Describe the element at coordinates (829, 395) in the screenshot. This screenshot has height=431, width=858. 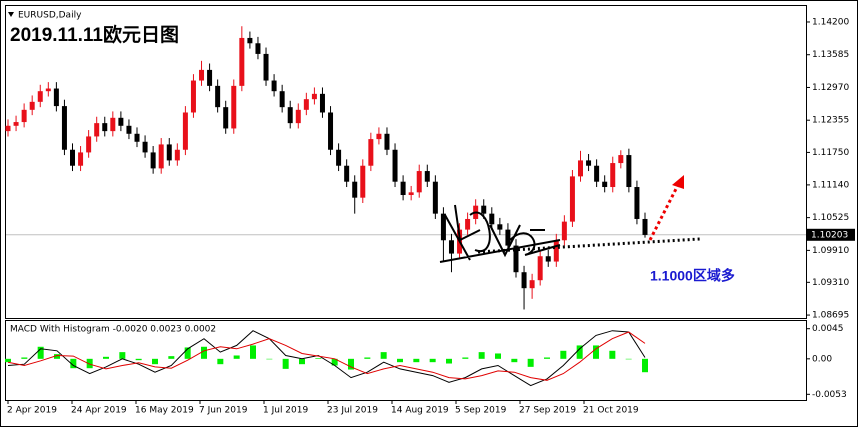
I see `y-tick-label: -0.0053` at that location.